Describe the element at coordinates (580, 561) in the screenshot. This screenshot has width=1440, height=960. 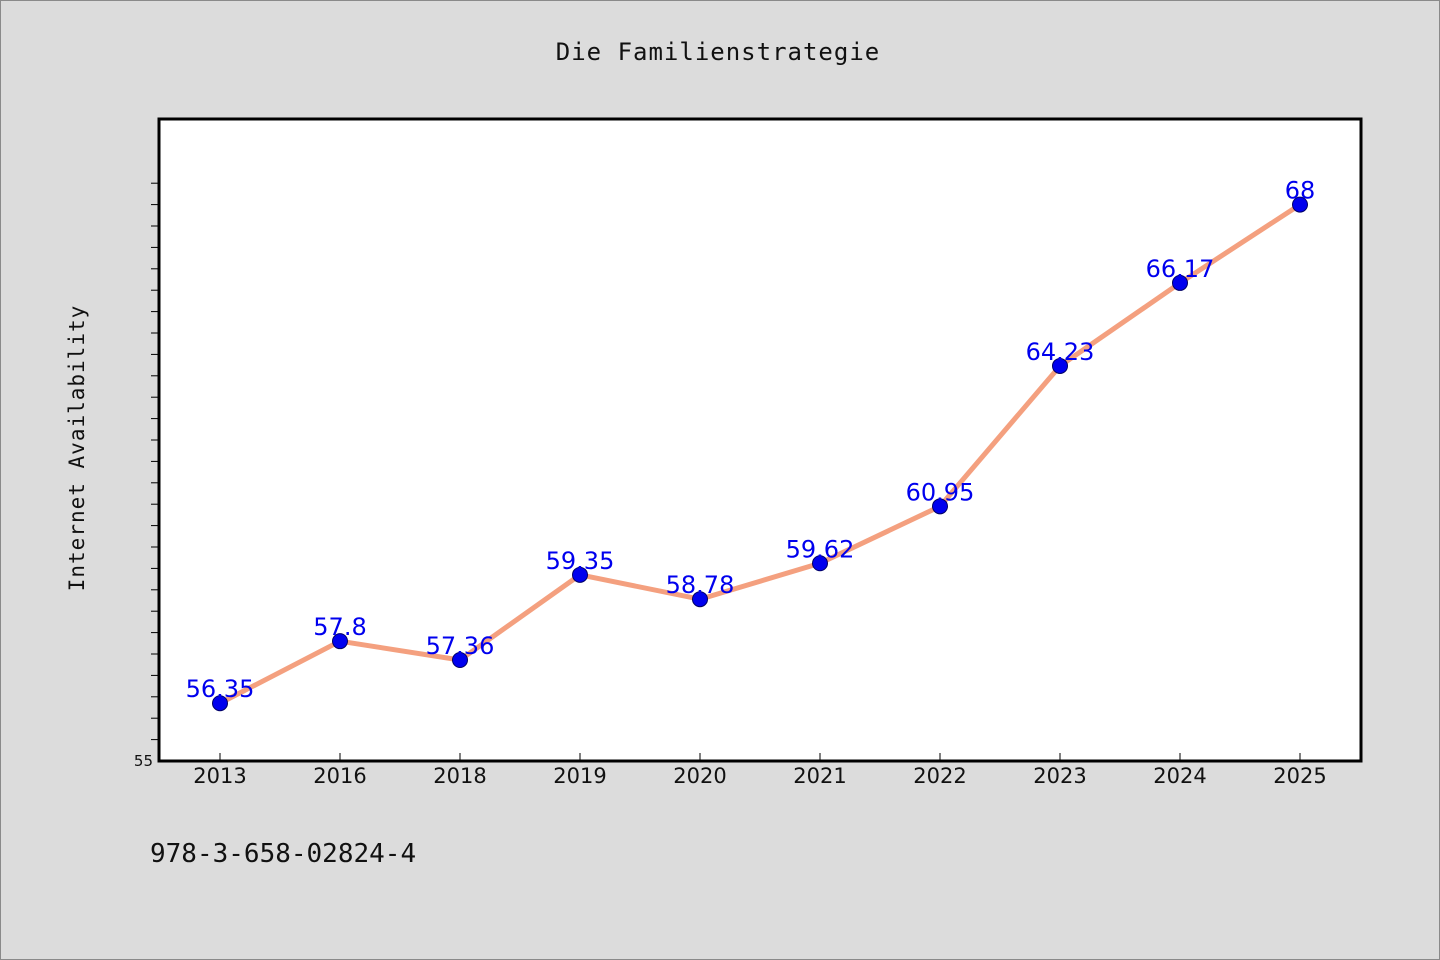
I see `data-label: 59.35` at that location.